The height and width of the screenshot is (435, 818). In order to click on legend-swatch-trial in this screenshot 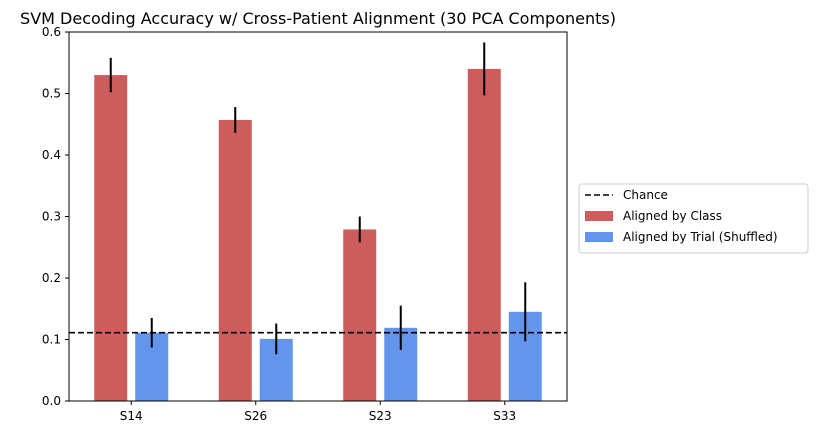, I will do `click(599, 237)`.